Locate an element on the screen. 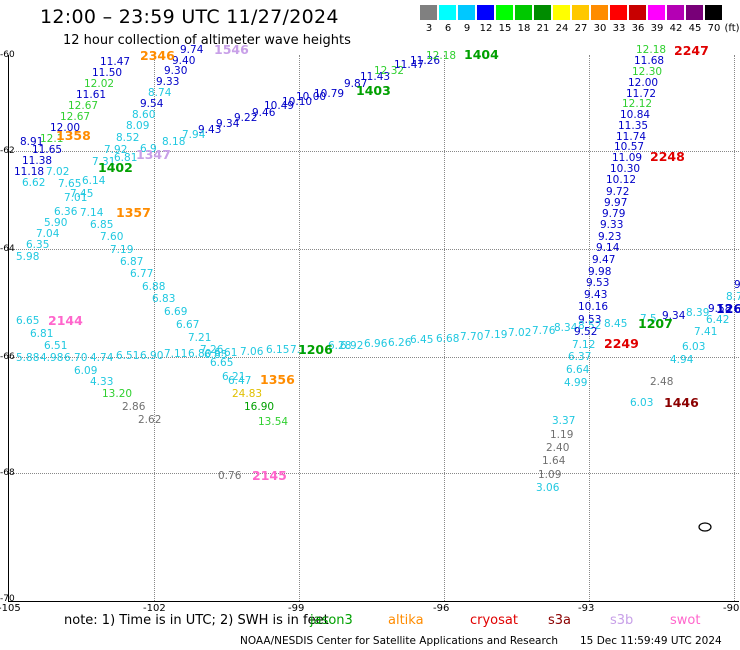 The height and width of the screenshot is (650, 740). wave-height-label: 4.33 is located at coordinates (102, 382).